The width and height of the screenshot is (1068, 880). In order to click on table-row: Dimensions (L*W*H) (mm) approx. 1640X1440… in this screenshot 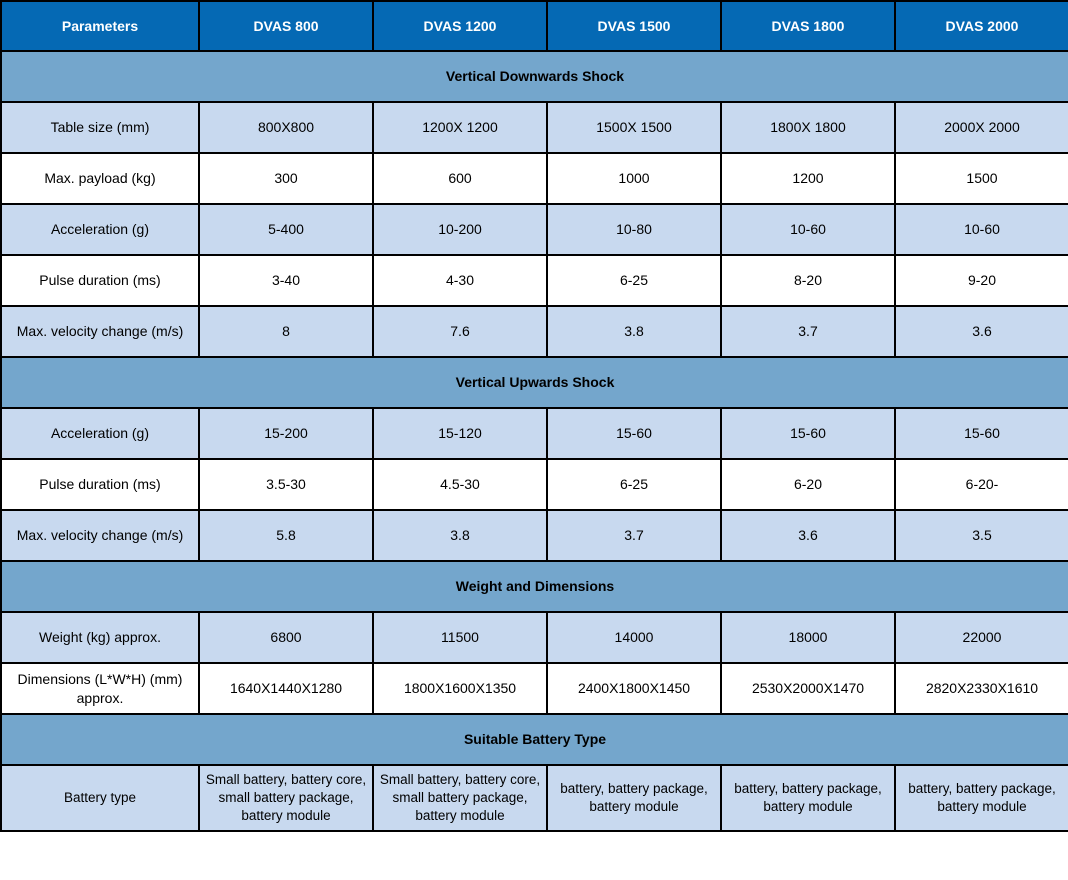, I will do `click(534, 688)`.